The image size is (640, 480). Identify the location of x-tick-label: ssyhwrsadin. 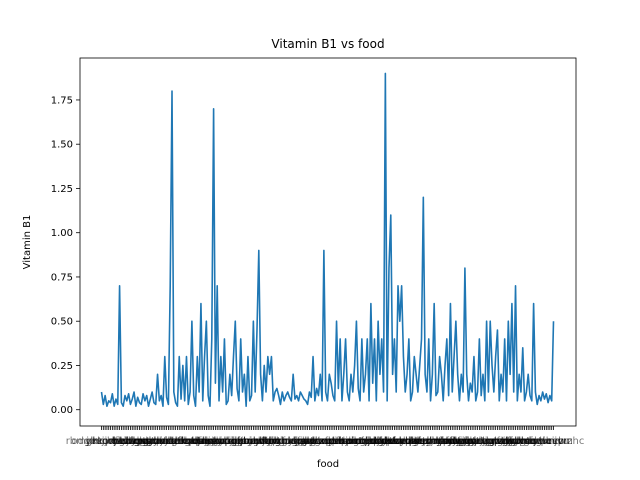
(329, 441).